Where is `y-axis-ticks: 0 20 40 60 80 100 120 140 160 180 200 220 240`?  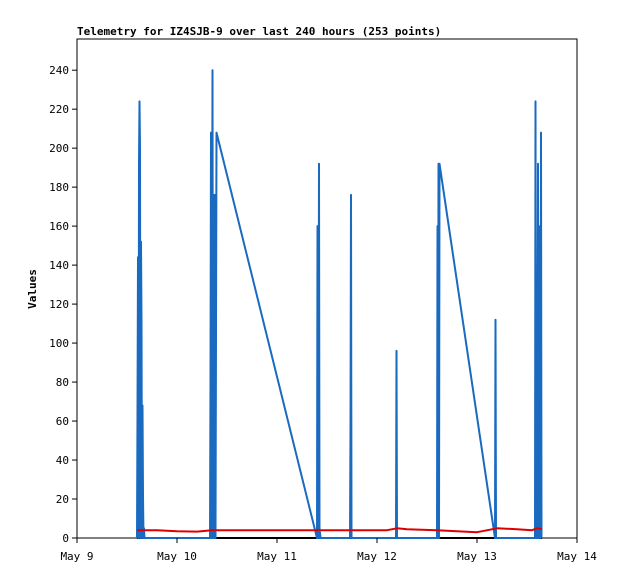
y-axis-ticks: 0 20 40 60 80 100 120 140 160 180 200 220 240 is located at coordinates (63, 304).